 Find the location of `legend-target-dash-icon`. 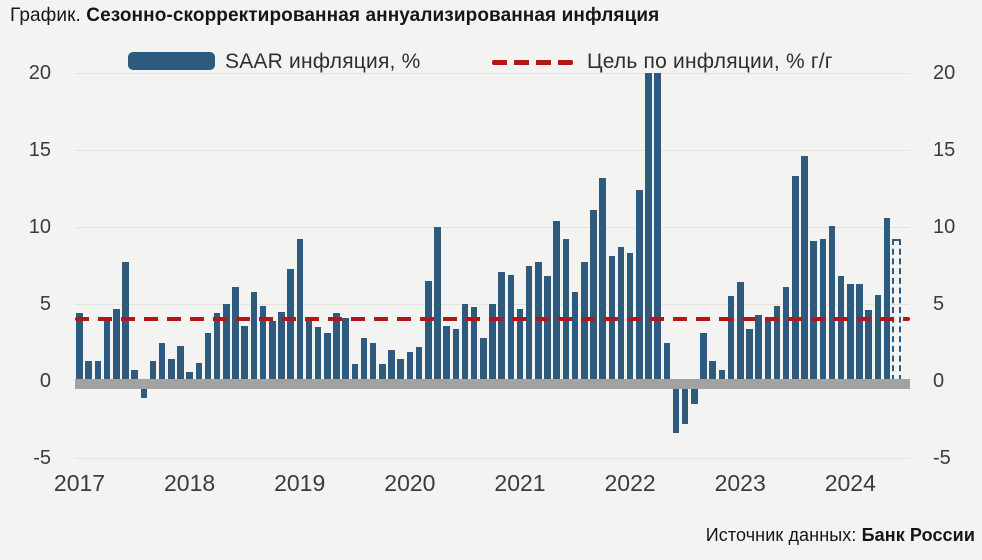

legend-target-dash-icon is located at coordinates (532, 62).